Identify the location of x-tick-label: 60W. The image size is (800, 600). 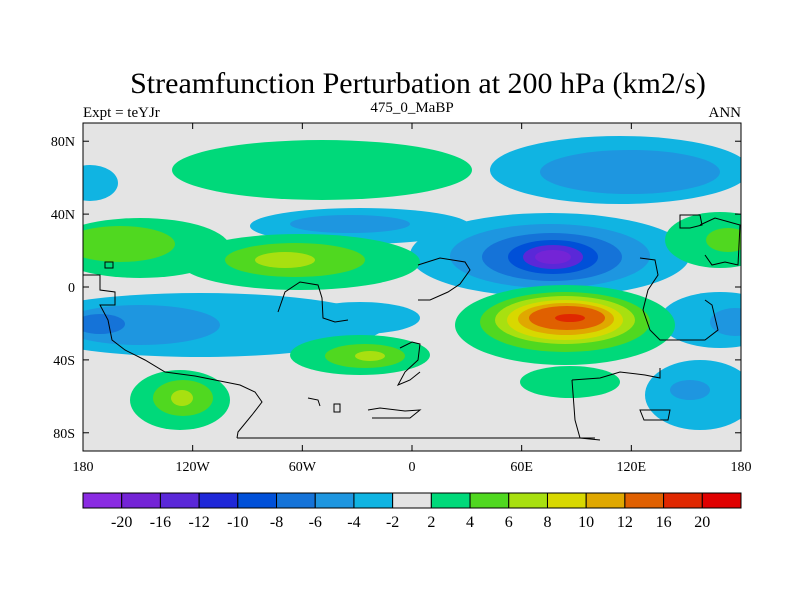
(303, 467).